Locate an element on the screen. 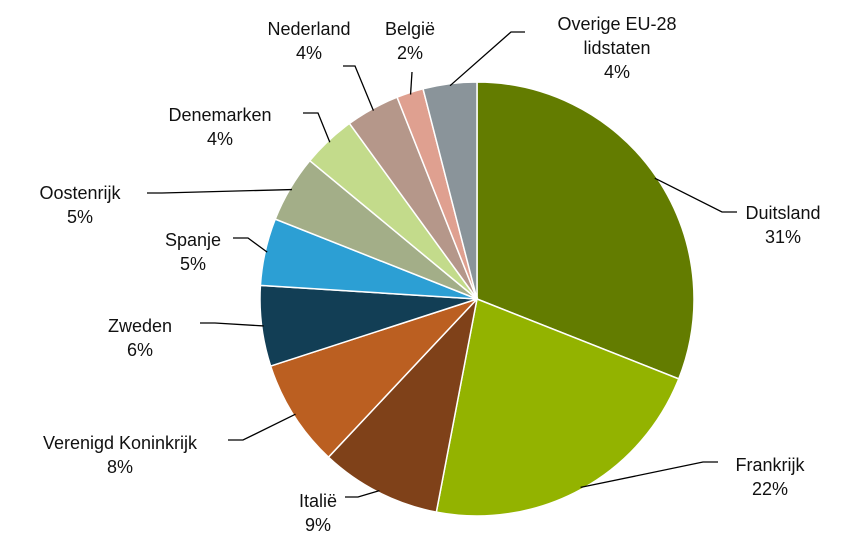  value-label: 8% is located at coordinates (119, 467).